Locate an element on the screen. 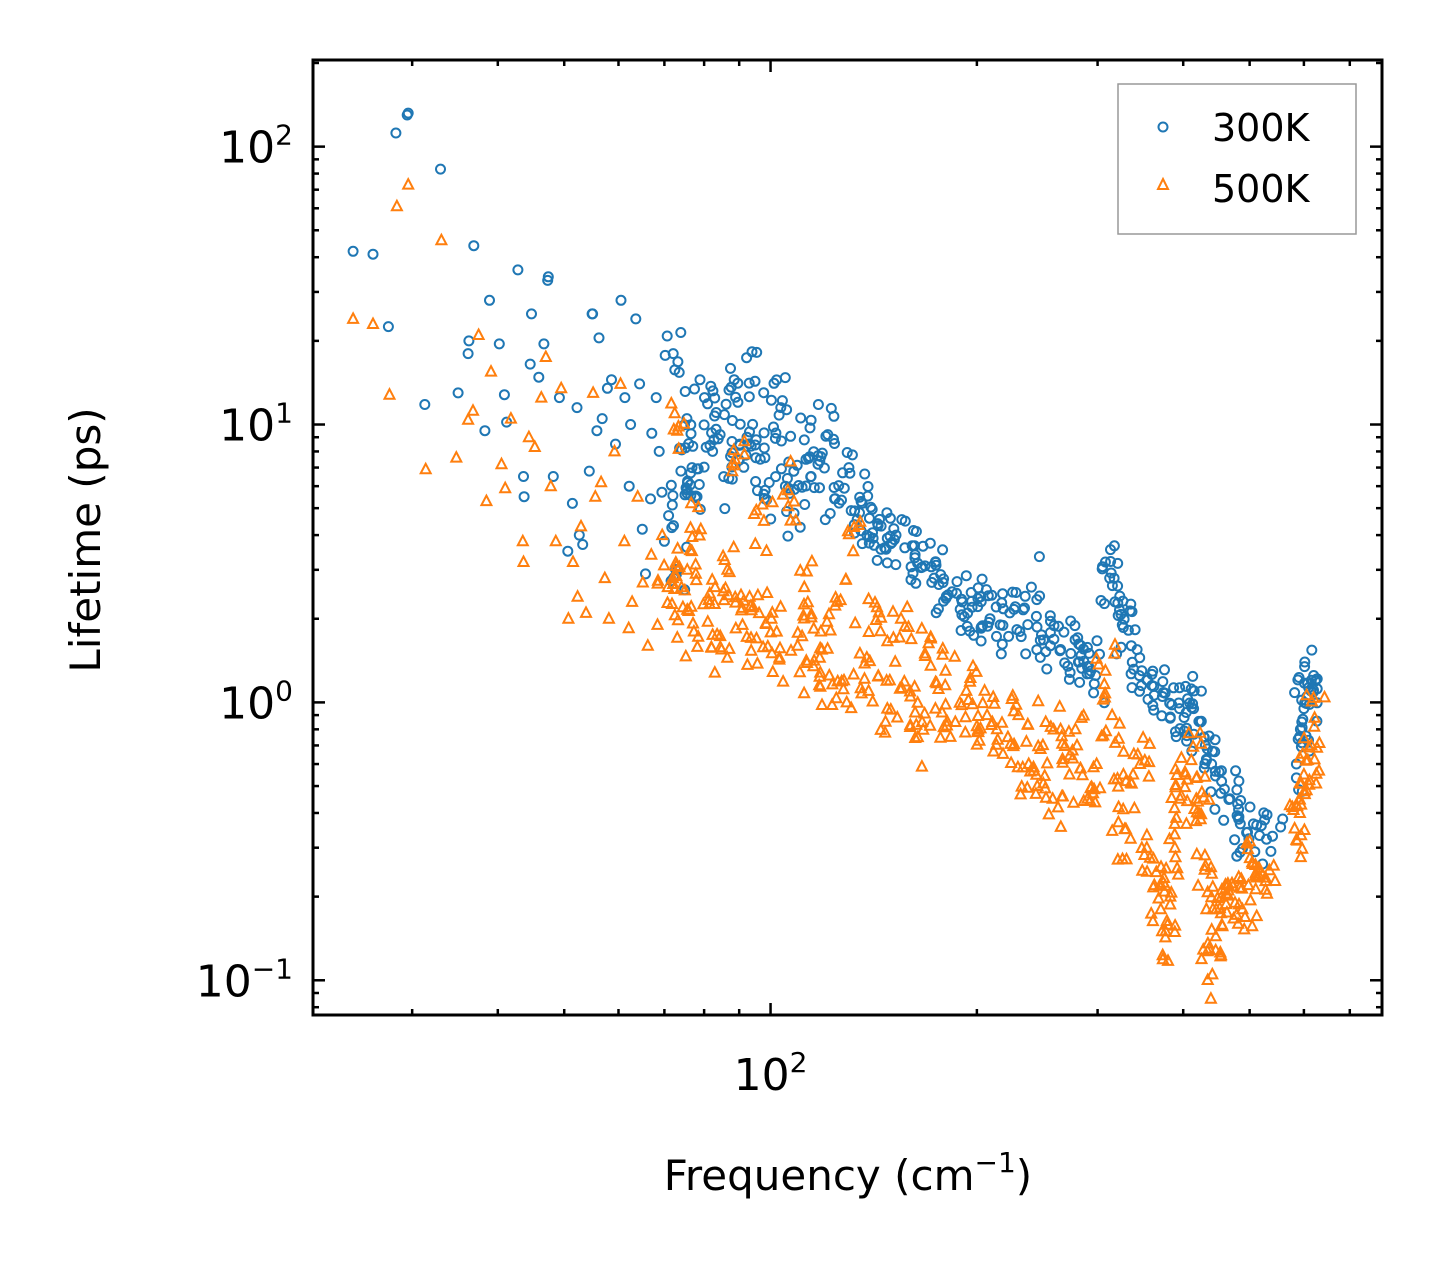 The width and height of the screenshot is (1442, 1265). y-axis-label: Lifetime (ps) is located at coordinates (85, 539).